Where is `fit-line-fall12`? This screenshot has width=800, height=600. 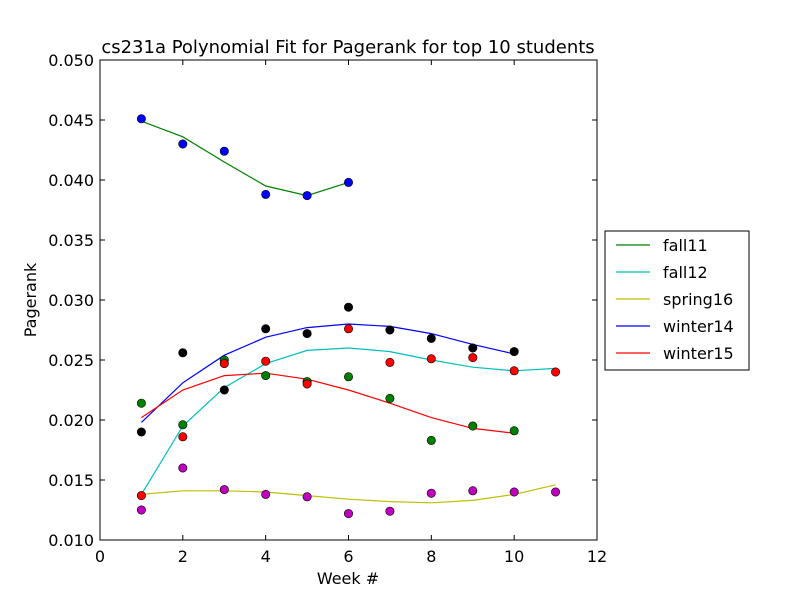 fit-line-fall12 is located at coordinates (348, 421).